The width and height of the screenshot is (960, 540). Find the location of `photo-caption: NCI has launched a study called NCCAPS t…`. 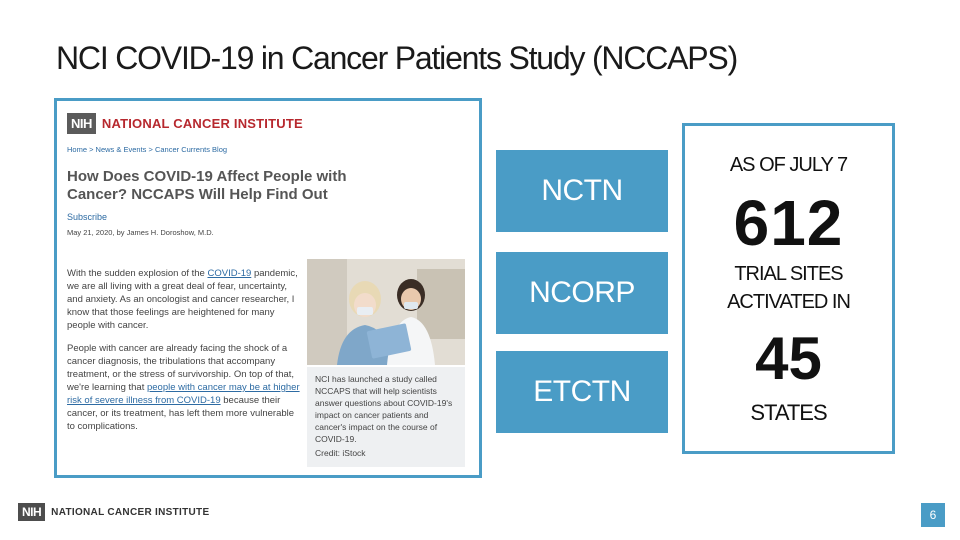

photo-caption: NCI has launched a study called NCCAPS t… is located at coordinates (386, 417).